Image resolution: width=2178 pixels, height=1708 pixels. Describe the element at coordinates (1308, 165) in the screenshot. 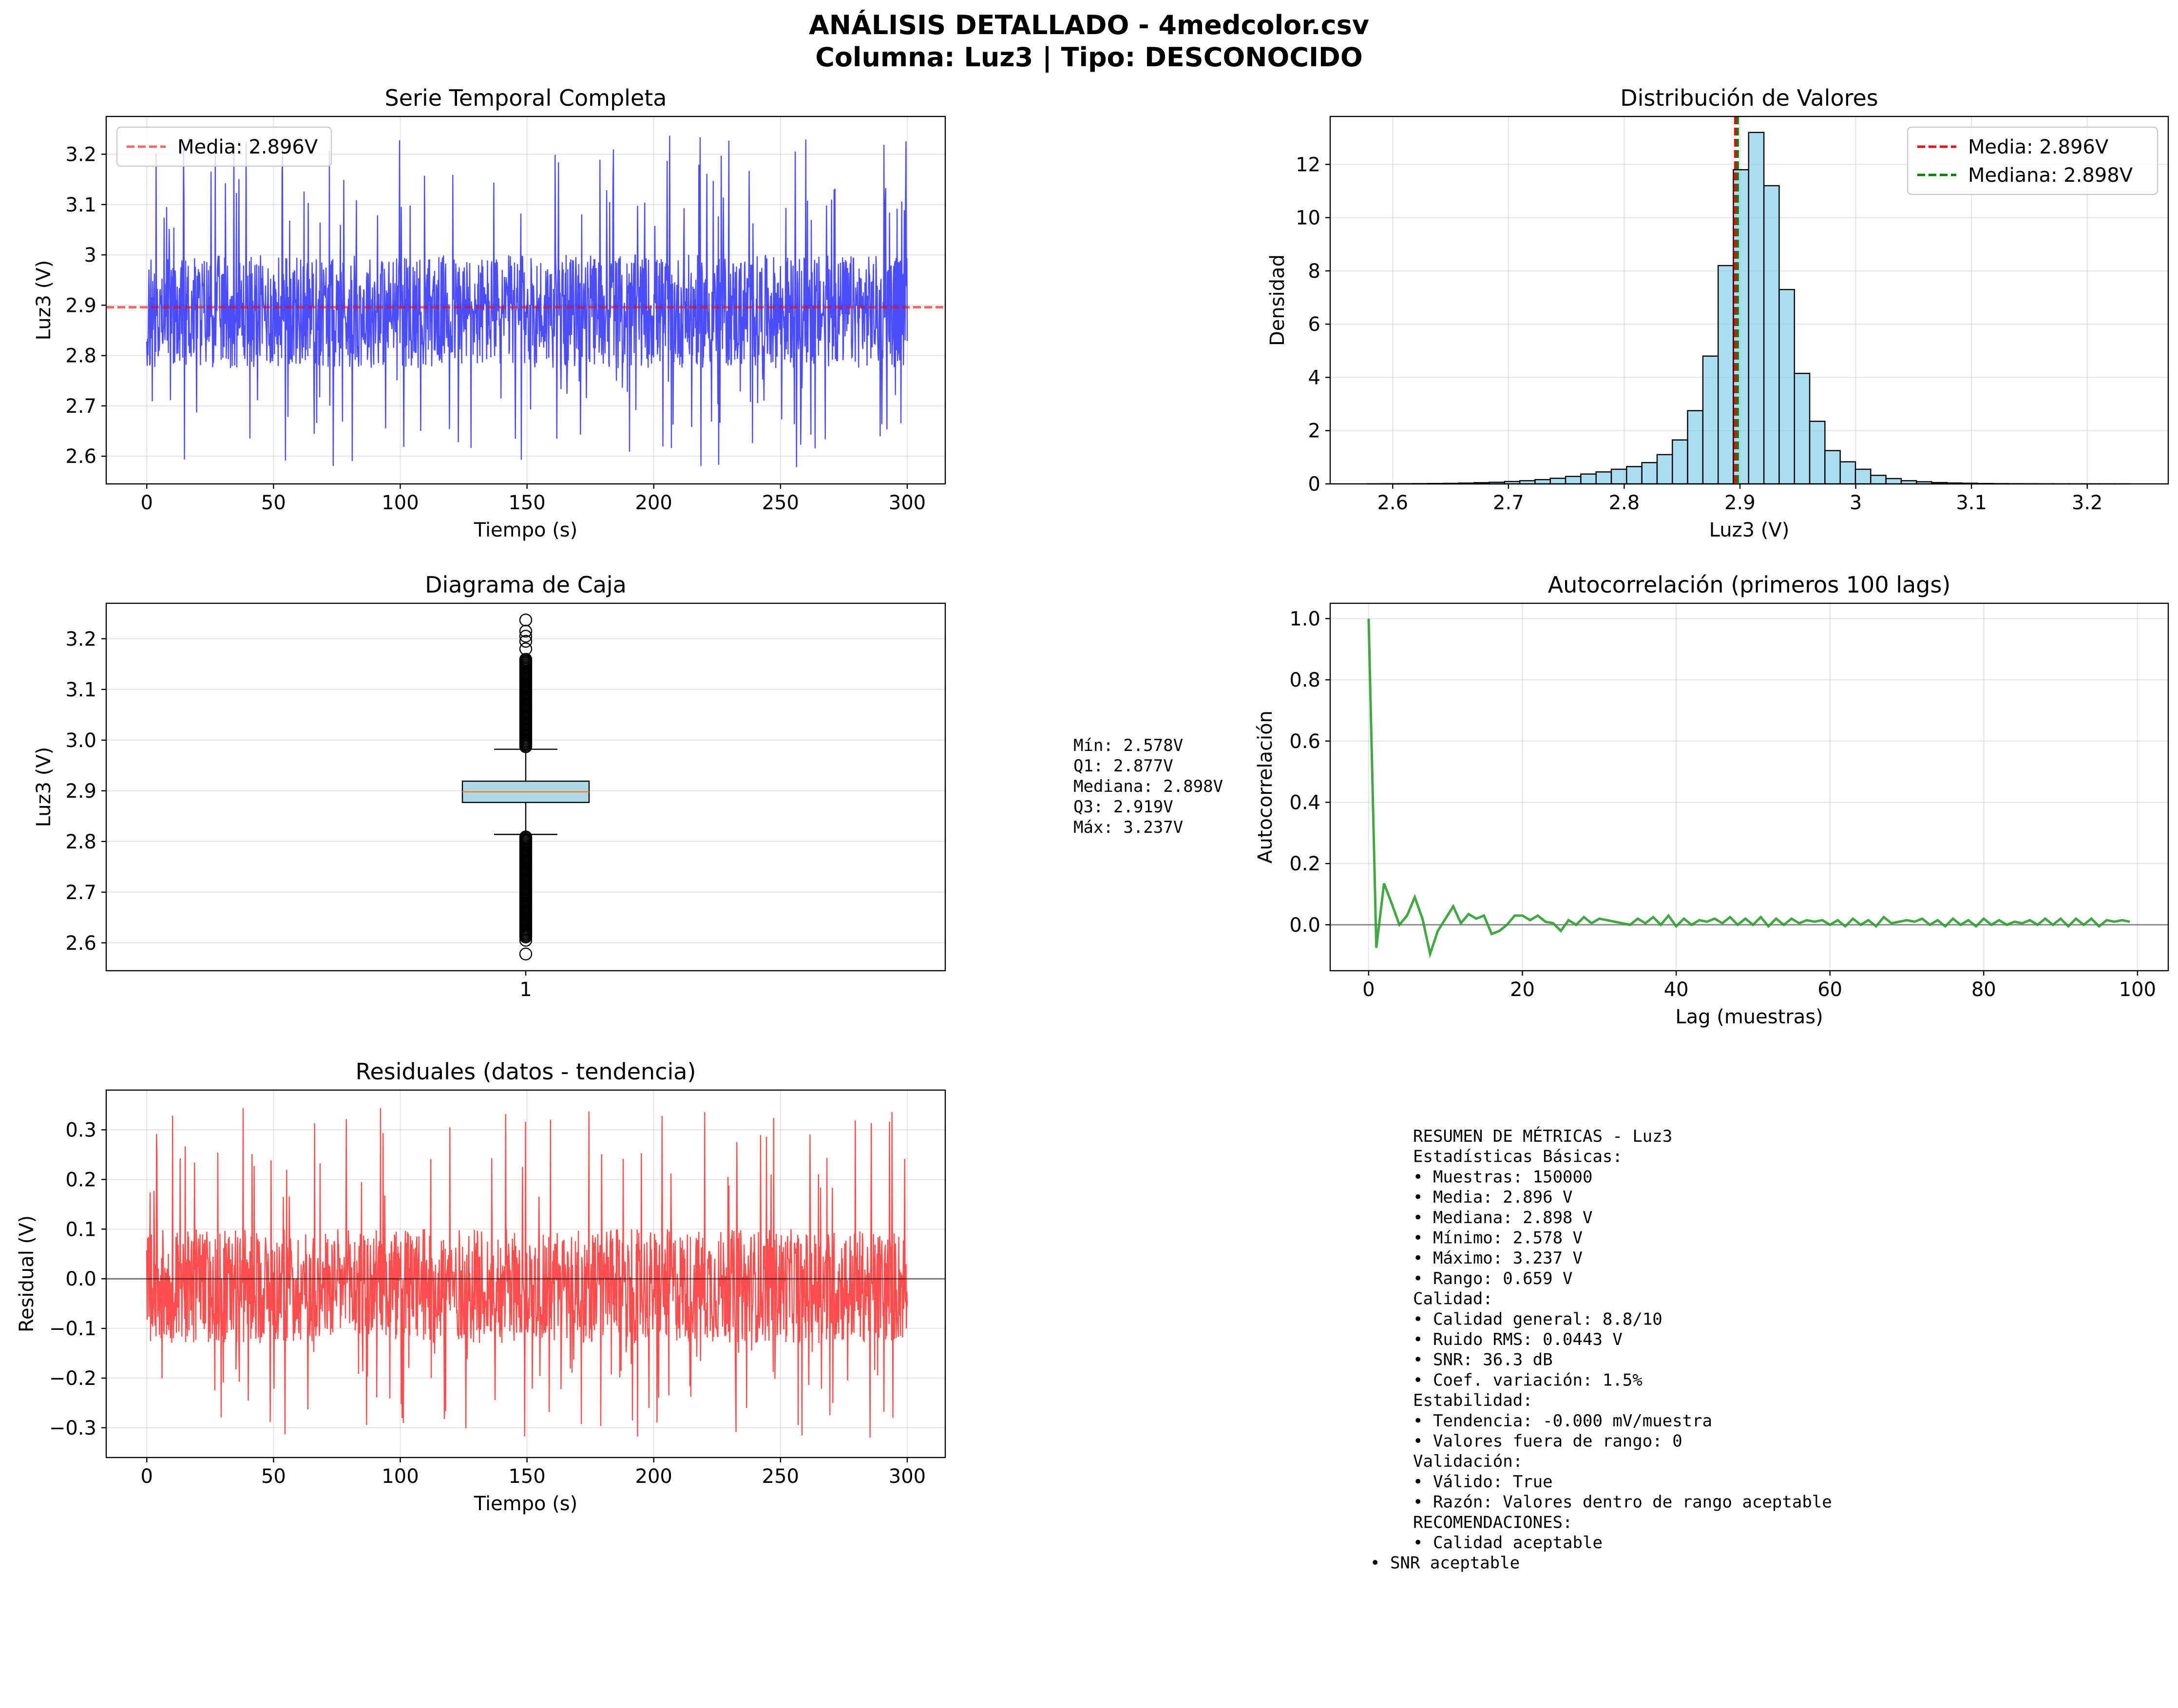

I see `y-tick-label: 12` at that location.